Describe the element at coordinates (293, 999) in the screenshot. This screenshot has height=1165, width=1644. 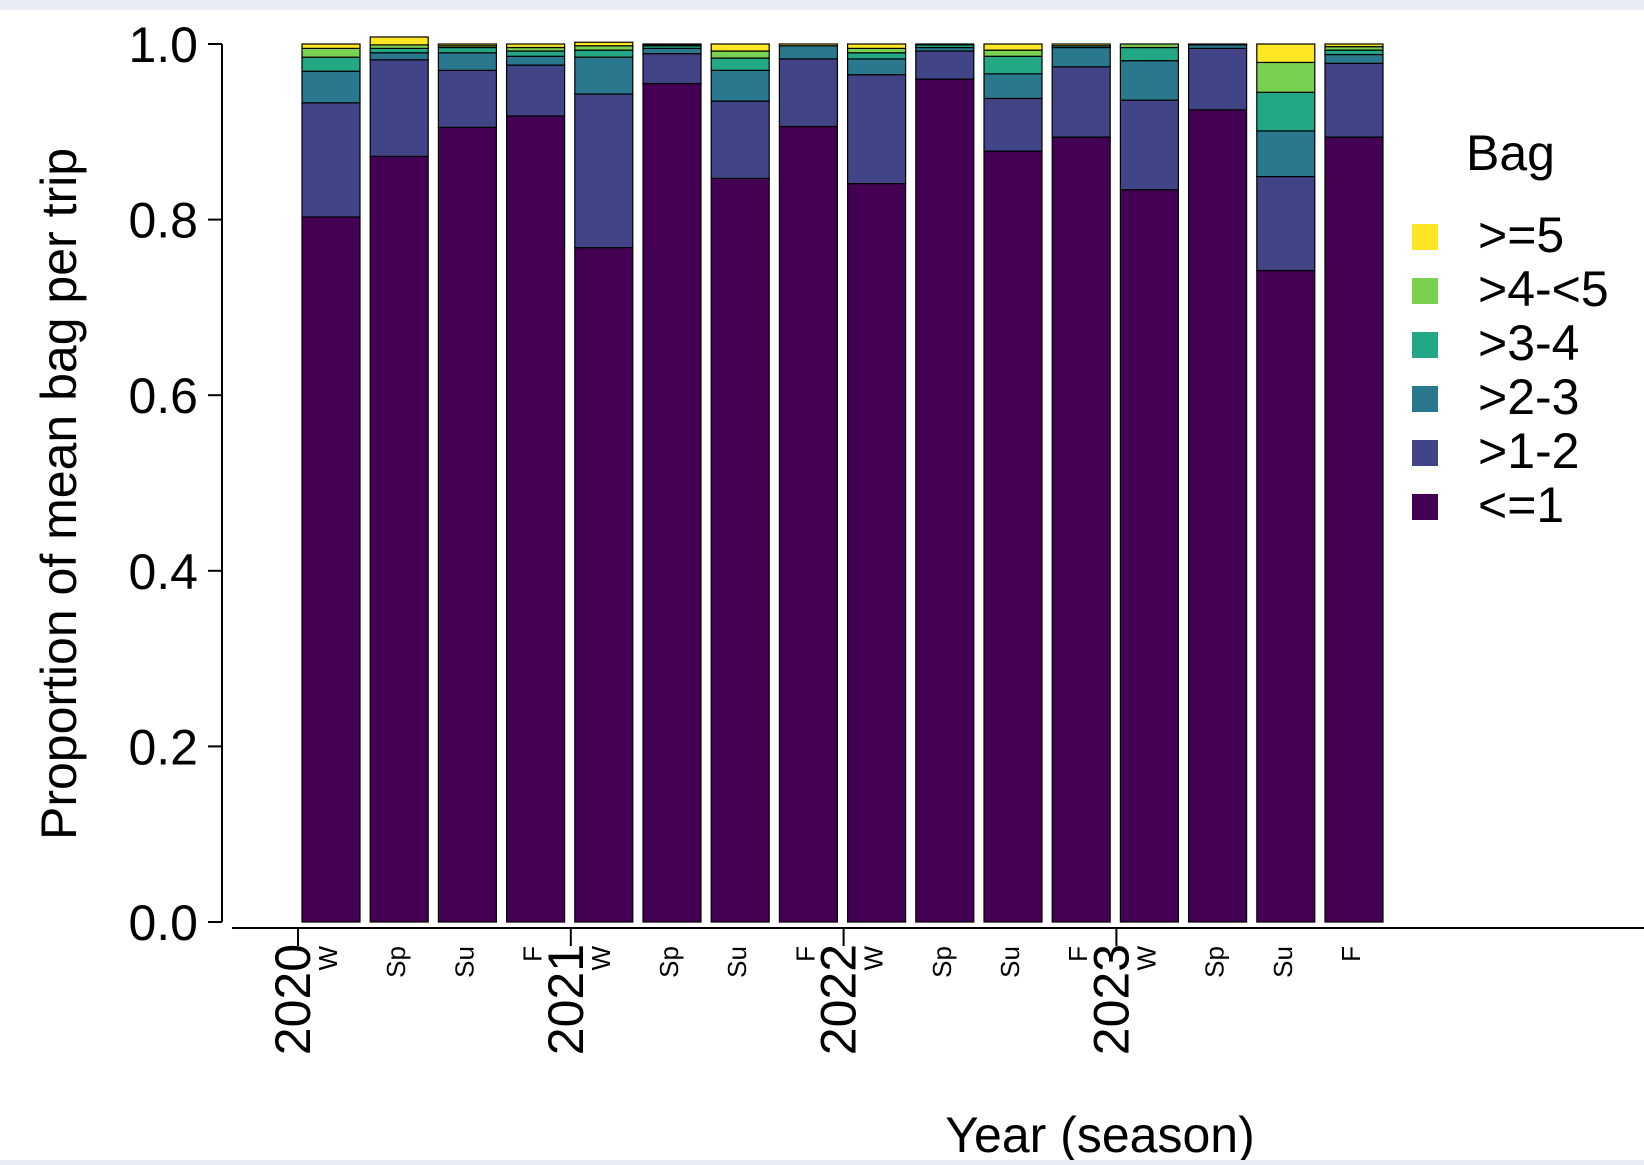
I see `x-tick-label-year: 2020` at that location.